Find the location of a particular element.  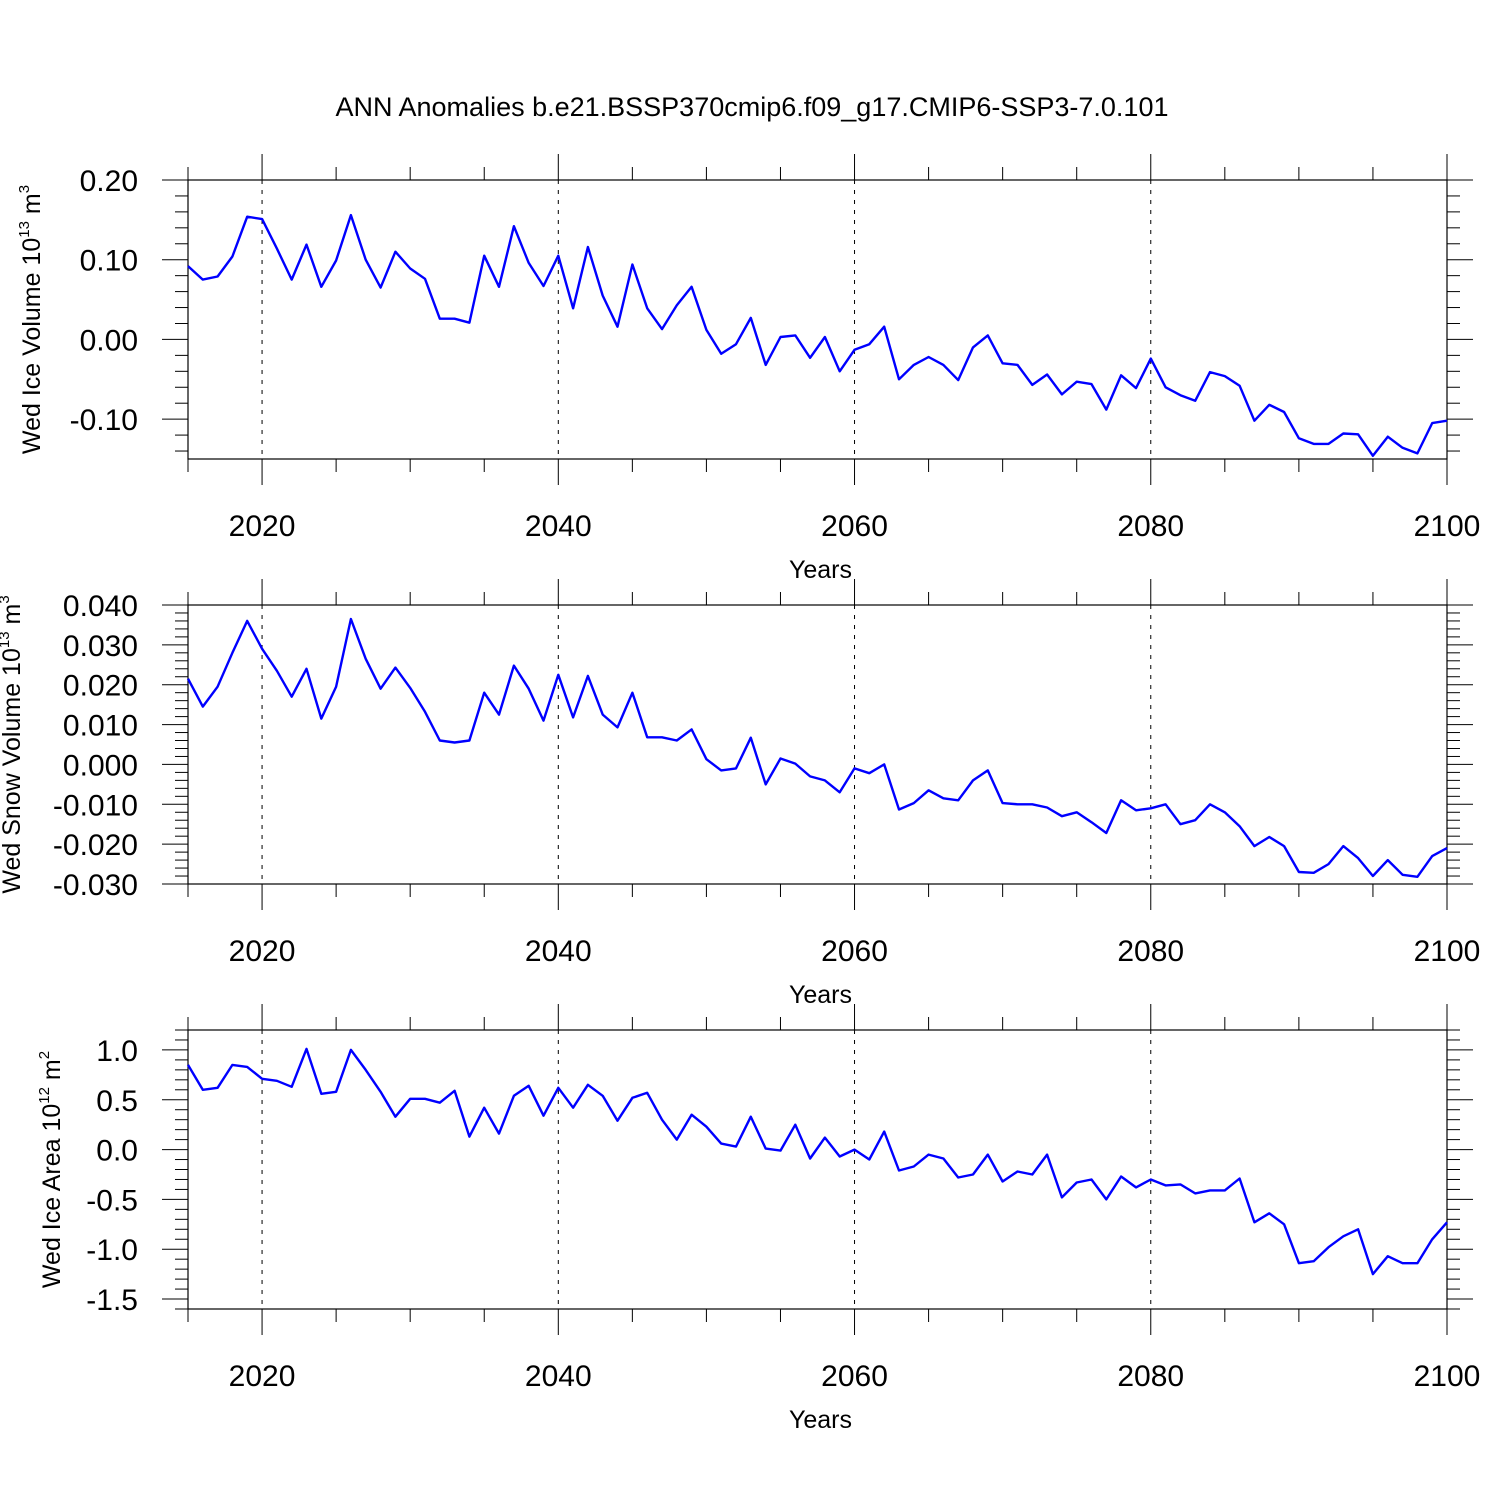

y-tick-label: 0.10 is located at coordinates (109, 261).